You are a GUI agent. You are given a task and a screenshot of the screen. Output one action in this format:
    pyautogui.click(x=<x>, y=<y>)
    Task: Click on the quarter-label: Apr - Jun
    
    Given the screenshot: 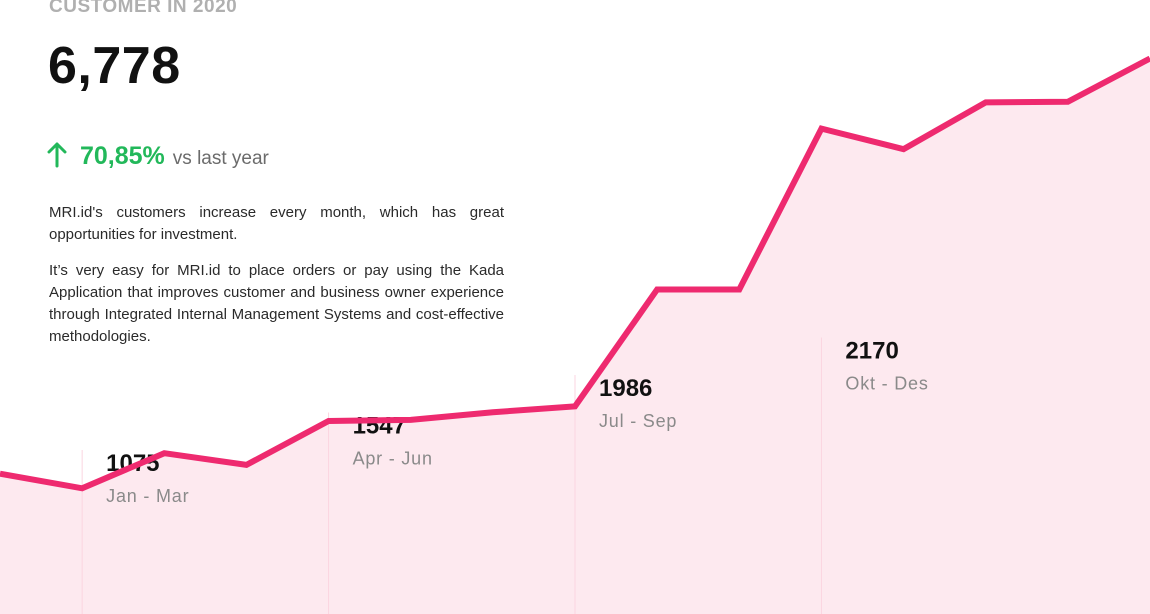 What is the action you would take?
    pyautogui.click(x=393, y=459)
    